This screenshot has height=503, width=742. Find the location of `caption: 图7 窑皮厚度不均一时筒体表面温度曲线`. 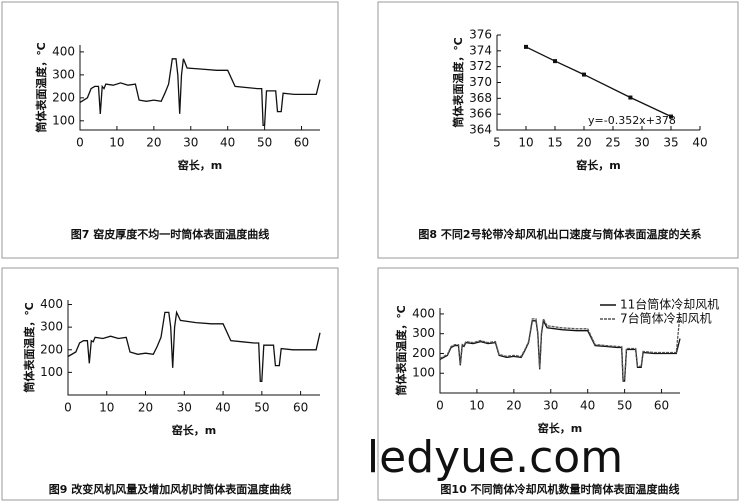

caption: 图7 窑皮厚度不均一时筒体表面温度曲线 is located at coordinates (170, 234).